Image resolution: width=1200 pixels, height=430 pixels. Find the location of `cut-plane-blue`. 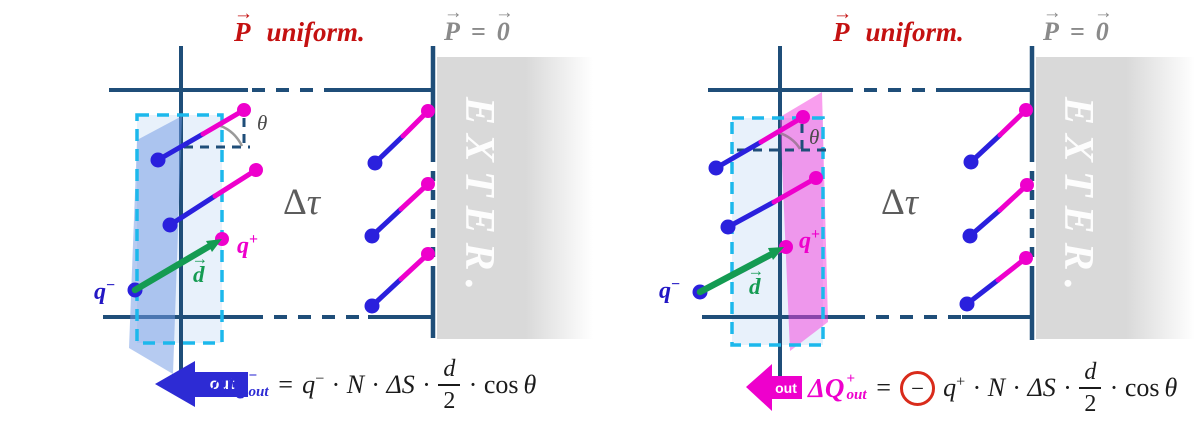

cut-plane-blue is located at coordinates (155, 245).